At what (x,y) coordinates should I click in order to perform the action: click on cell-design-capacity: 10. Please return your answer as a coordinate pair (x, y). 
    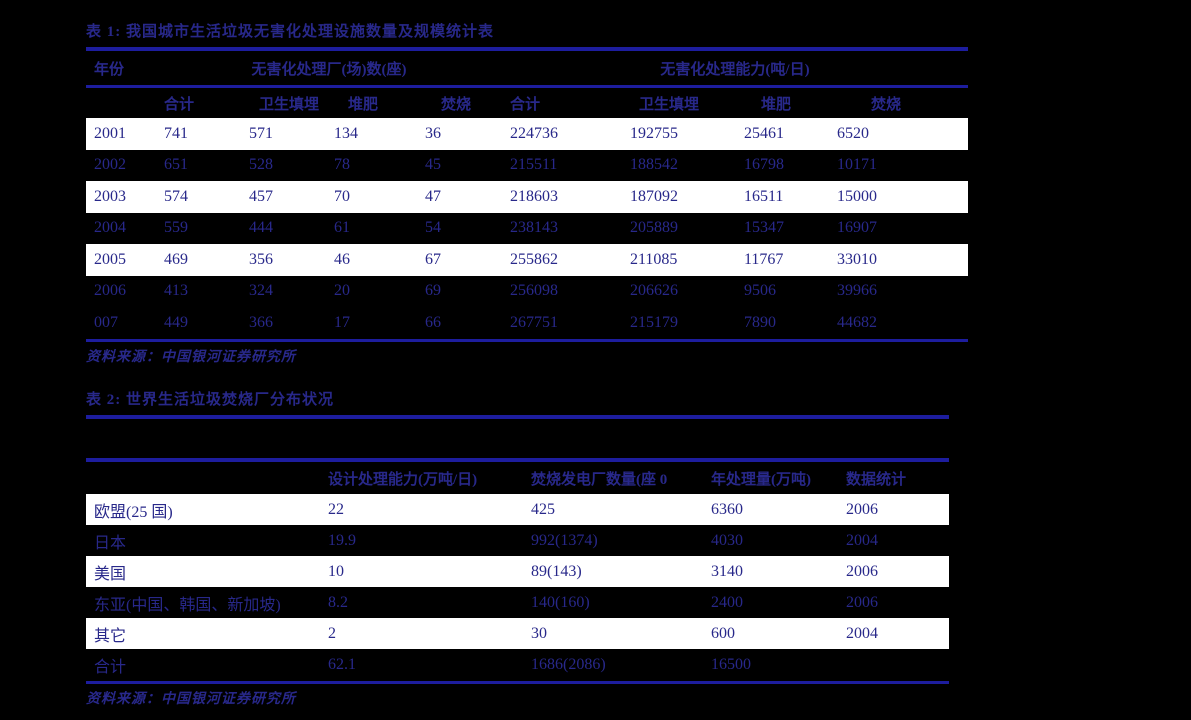
    Looking at the image, I should click on (336, 571).